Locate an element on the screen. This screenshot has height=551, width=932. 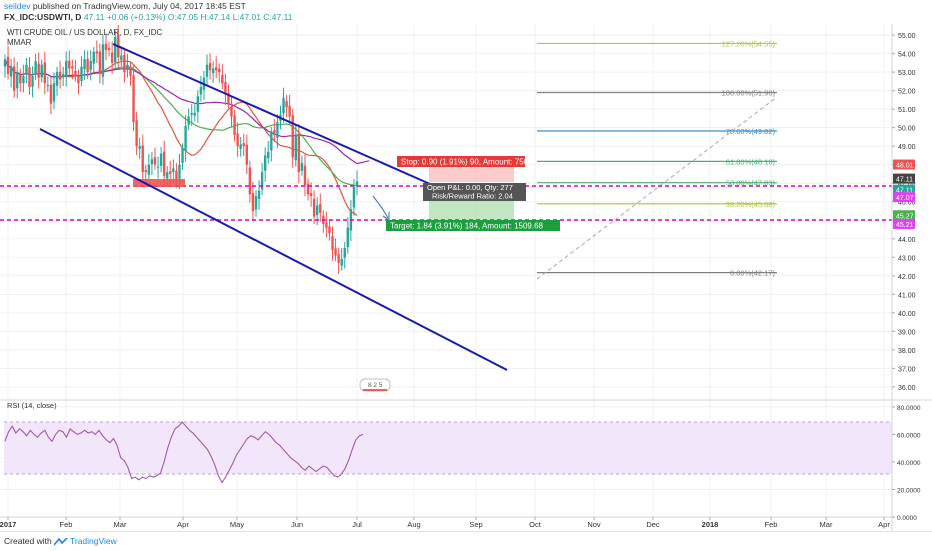
projection-arrow is located at coordinates (380, 207).